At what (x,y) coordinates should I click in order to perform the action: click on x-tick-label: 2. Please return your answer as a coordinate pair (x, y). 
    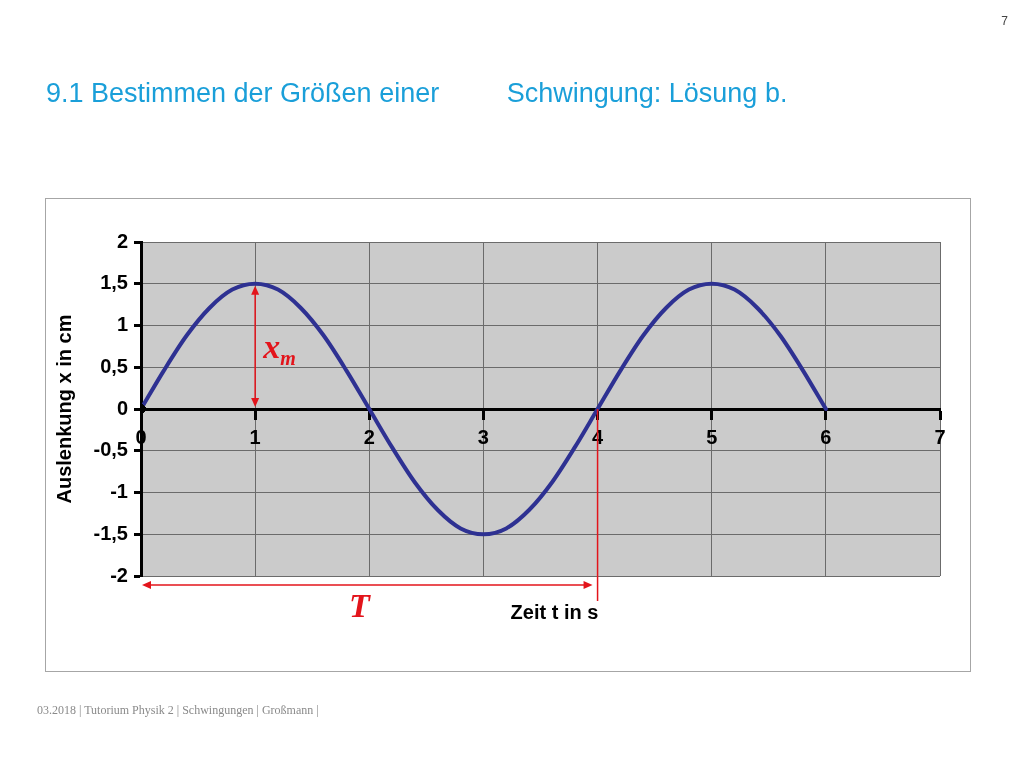
    Looking at the image, I should click on (369, 436).